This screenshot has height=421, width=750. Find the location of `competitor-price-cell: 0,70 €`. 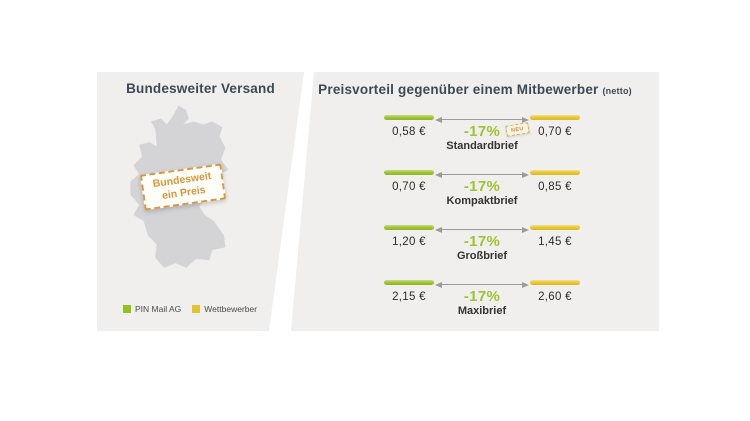

competitor-price-cell: 0,70 € is located at coordinates (555, 126).